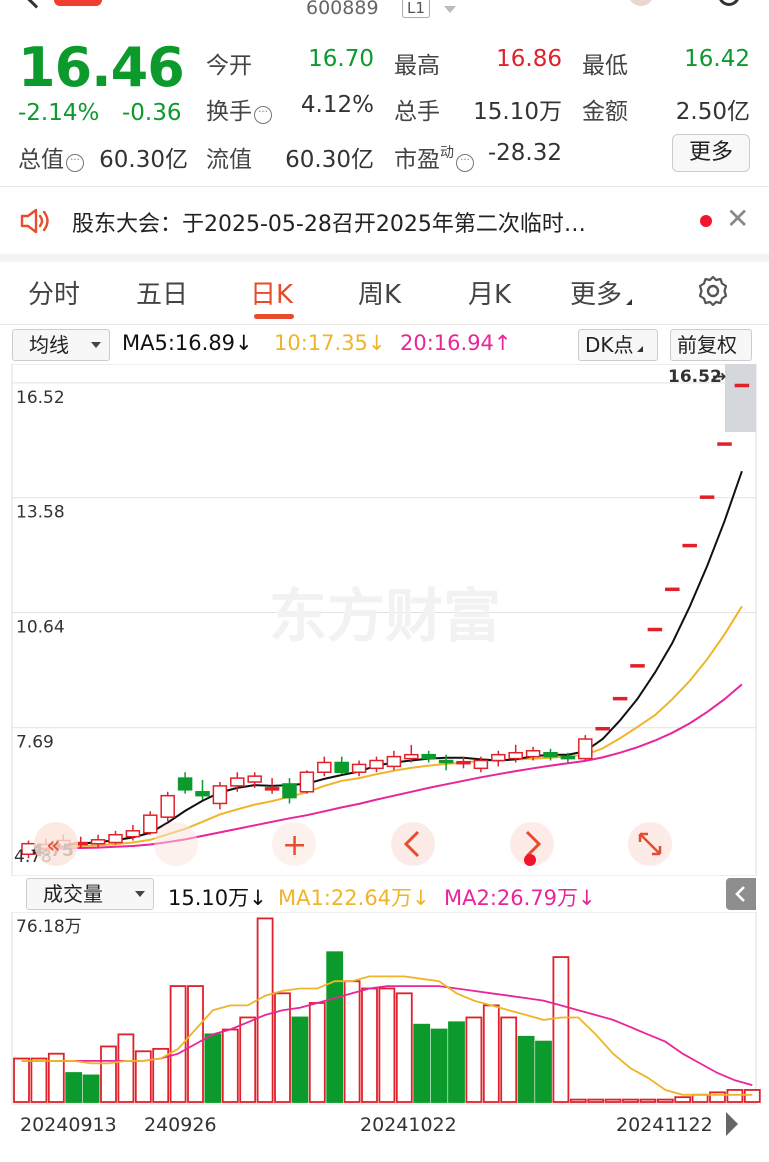 The image size is (769, 1162). What do you see at coordinates (180, 1125) in the screenshot?
I see `date-label: 240926` at bounding box center [180, 1125].